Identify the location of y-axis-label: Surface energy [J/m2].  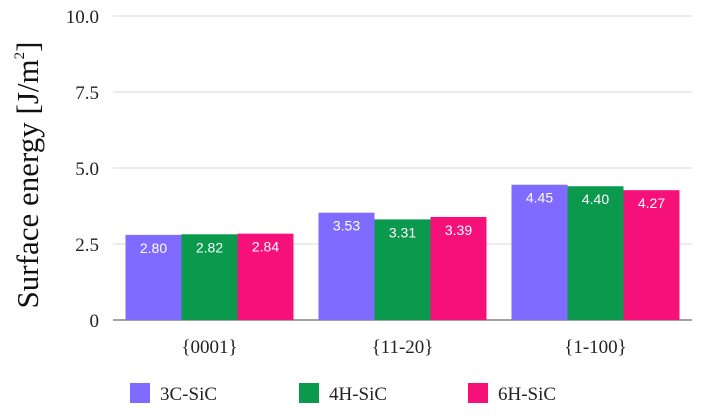
(27, 175).